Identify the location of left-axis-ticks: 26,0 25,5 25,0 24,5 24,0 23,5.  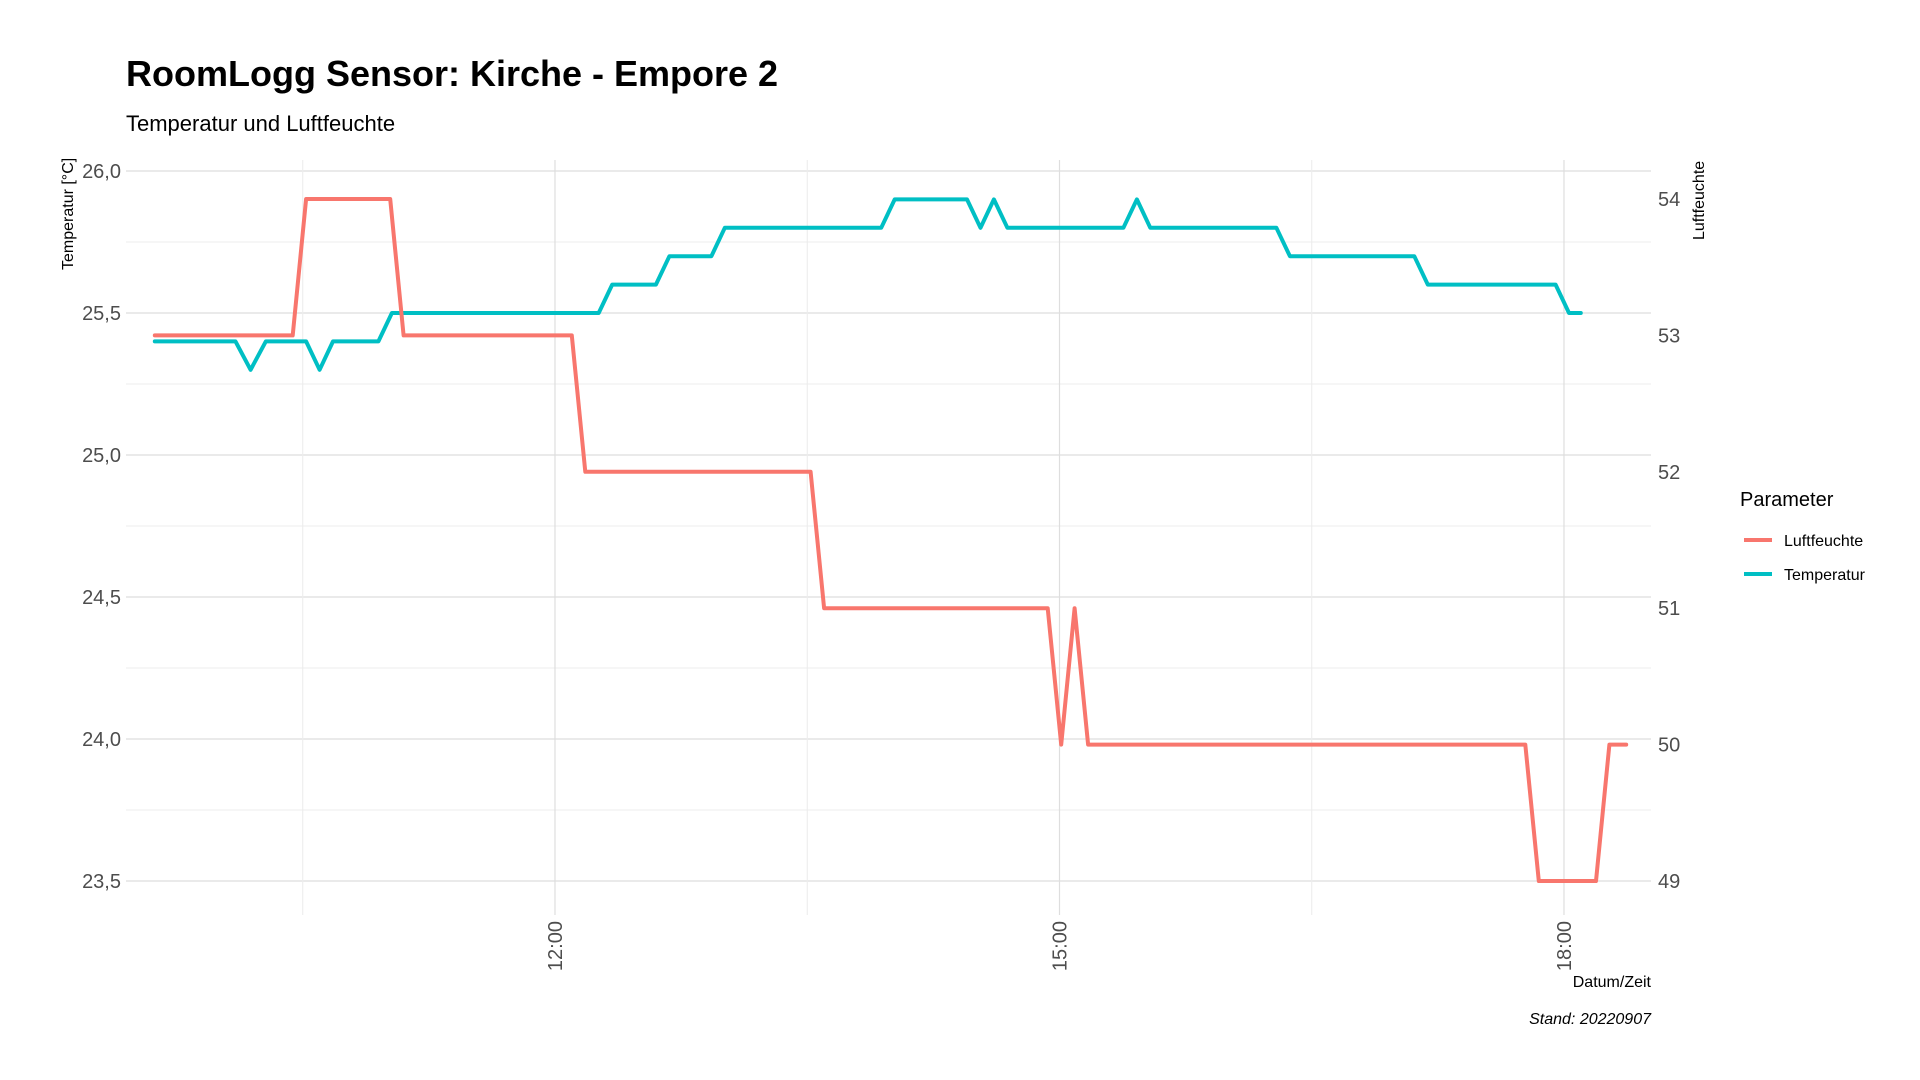
(101, 527).